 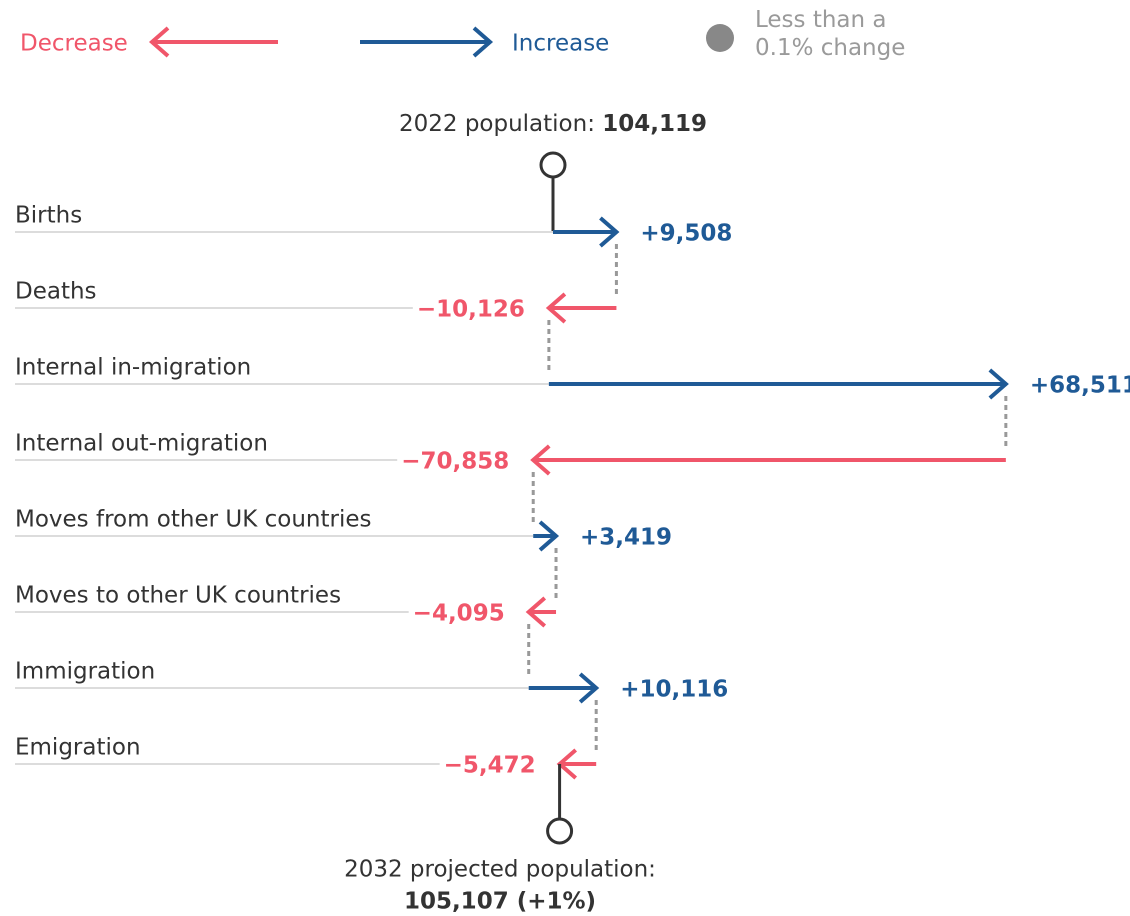 I want to click on legend-small-change-text: Less than a 0.1% change, so click(x=830, y=34).